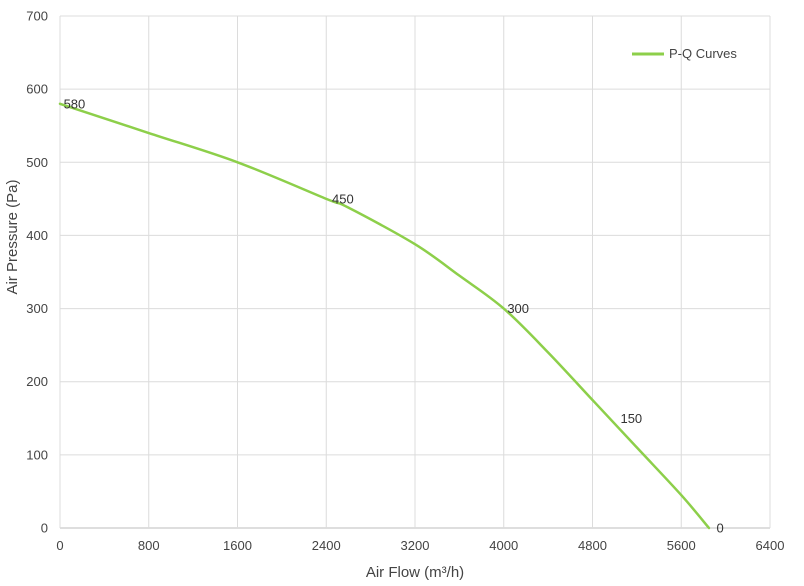 The image size is (804, 586). What do you see at coordinates (75, 103) in the screenshot?
I see `data-label: 580` at bounding box center [75, 103].